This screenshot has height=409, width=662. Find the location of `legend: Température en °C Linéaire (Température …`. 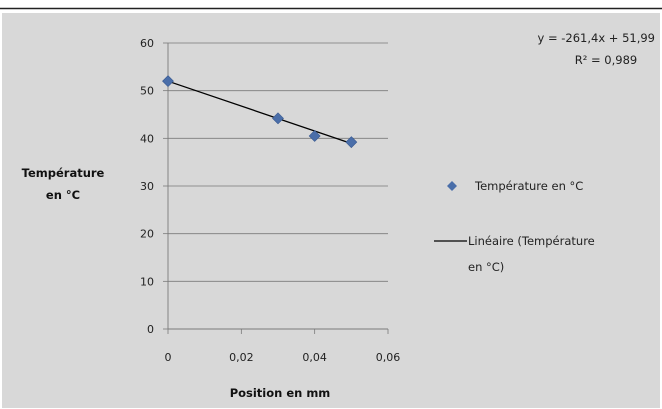

legend: Température en °C Linéaire (Température … is located at coordinates (514, 226).